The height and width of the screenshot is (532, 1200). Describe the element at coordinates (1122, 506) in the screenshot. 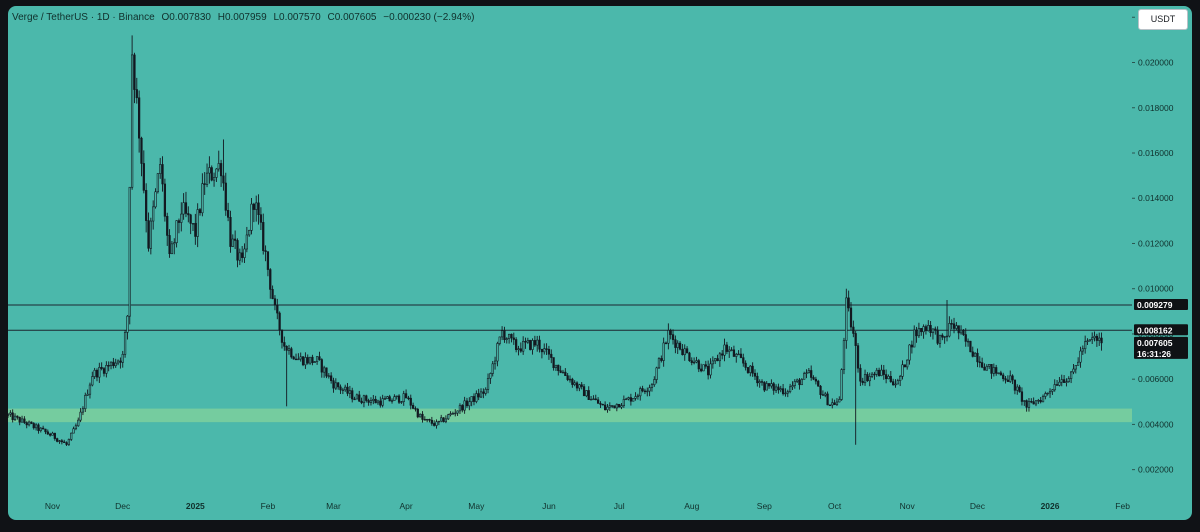

I see `x-tick-label: Feb` at that location.